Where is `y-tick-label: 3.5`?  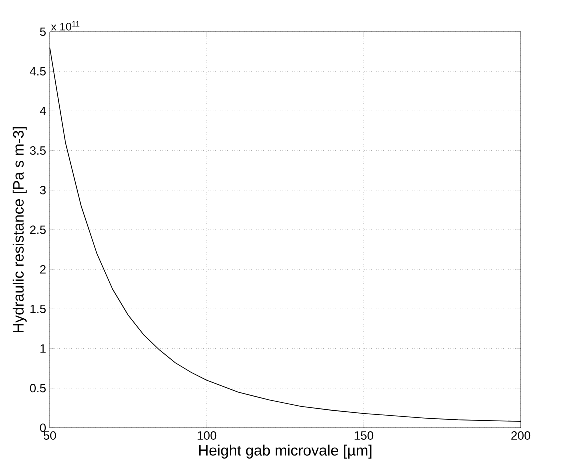 y-tick-label: 3.5 is located at coordinates (38, 151).